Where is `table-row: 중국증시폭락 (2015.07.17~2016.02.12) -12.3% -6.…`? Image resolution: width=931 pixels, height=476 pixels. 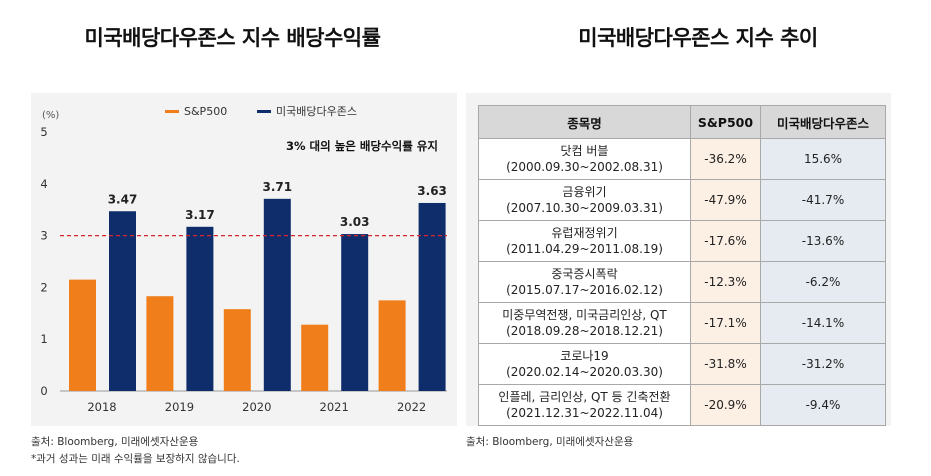 table-row: 중국증시폭락 (2015.07.17~2016.02.12) -12.3% -6.… is located at coordinates (682, 282).